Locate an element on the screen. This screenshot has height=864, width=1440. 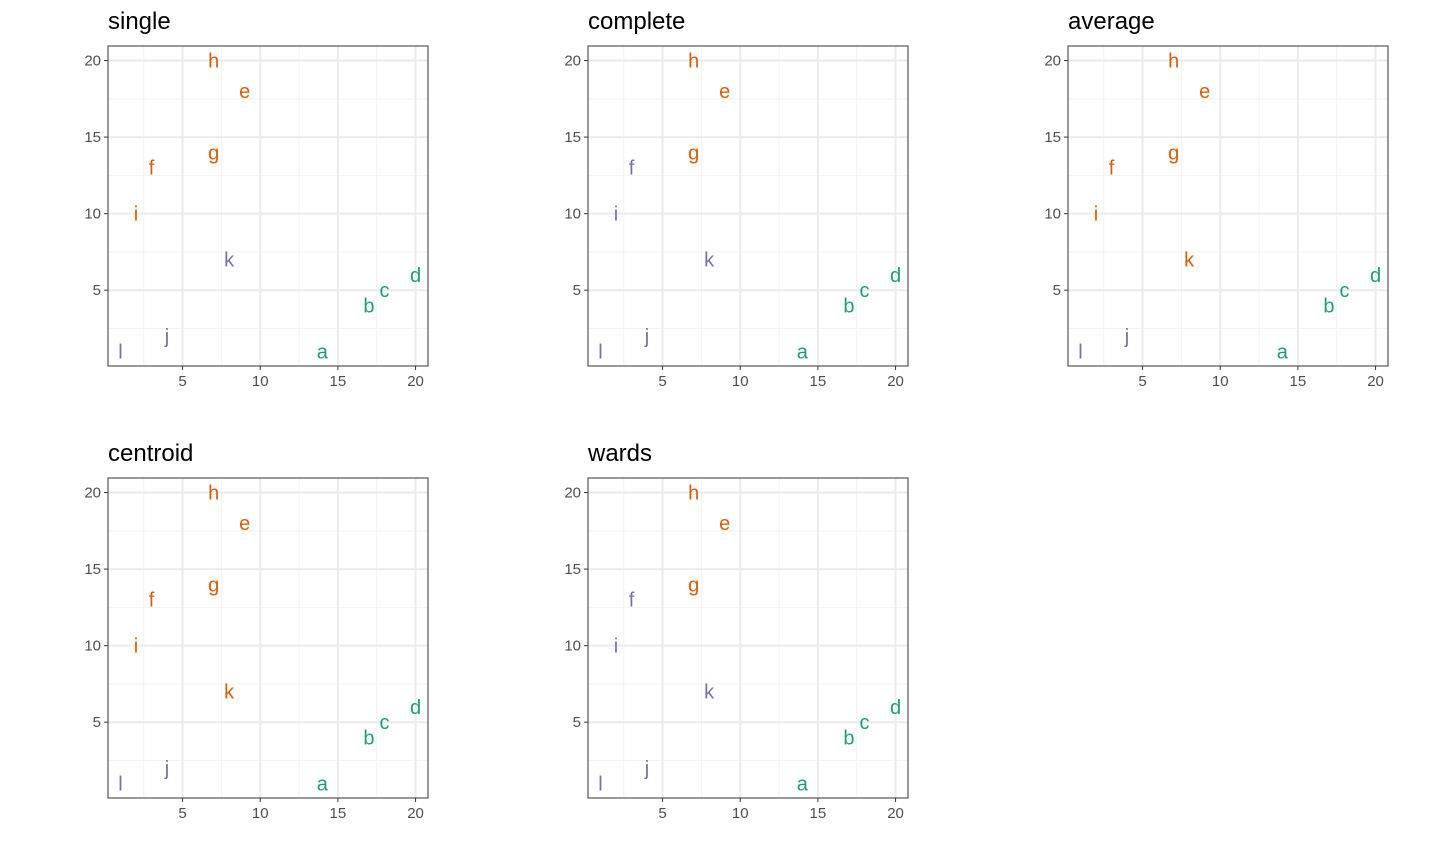
facet-panel-centroid: centroid 5 10 15 20 5 10 15 20 a b c d e f g h i j k l is located at coordinates (256, 642).